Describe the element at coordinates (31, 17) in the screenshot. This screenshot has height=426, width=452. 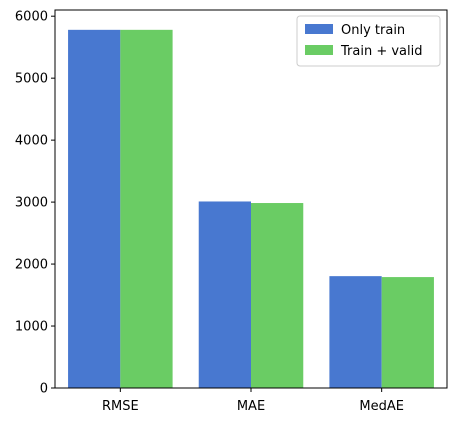
I see `y-tick-label: 6000` at that location.